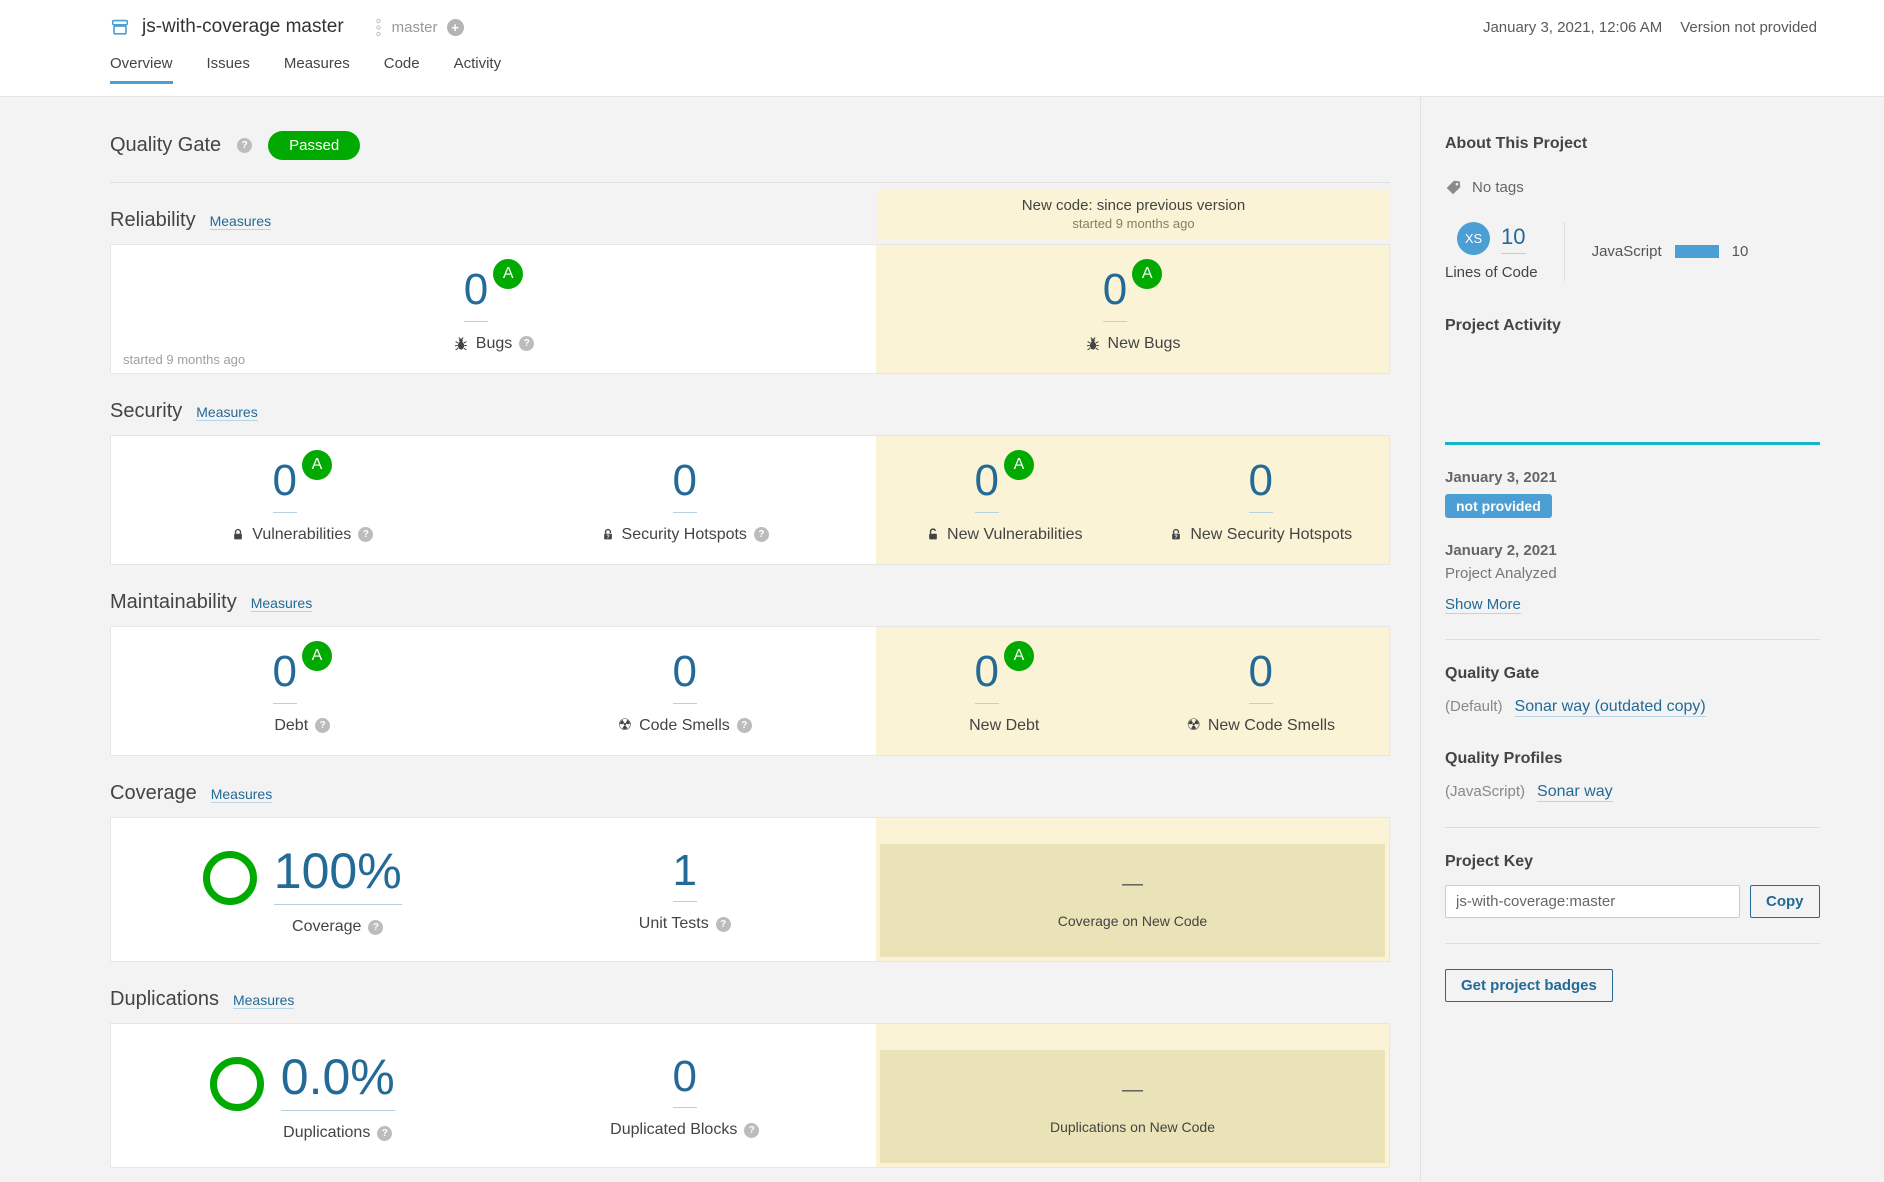 The width and height of the screenshot is (1884, 1182). Describe the element at coordinates (508, 274) in the screenshot. I see `reliability-rating-badge: A` at that location.